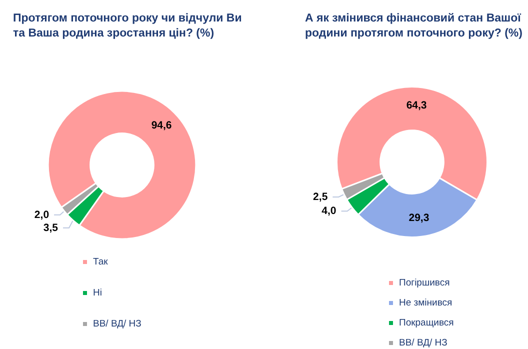 The width and height of the screenshot is (528, 349). What do you see at coordinates (50, 228) in the screenshot?
I see `data-label: 3,5` at bounding box center [50, 228].